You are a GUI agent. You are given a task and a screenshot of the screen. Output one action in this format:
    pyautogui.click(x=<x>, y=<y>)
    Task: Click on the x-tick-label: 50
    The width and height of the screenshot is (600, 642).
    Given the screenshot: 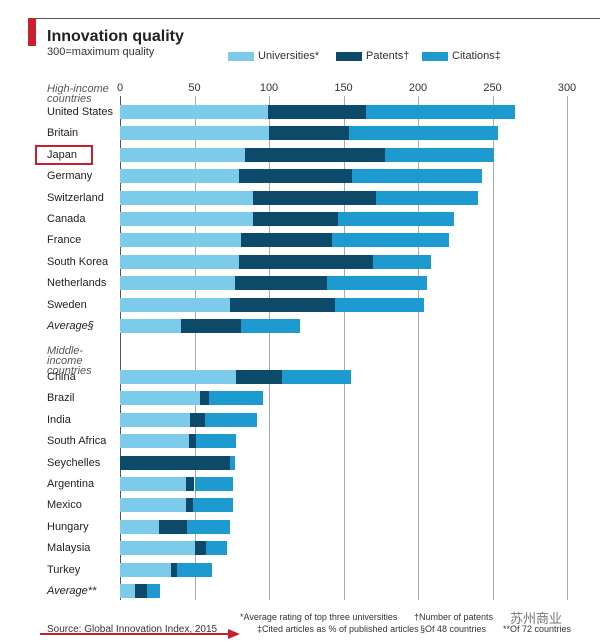 What is the action you would take?
    pyautogui.click(x=194, y=88)
    